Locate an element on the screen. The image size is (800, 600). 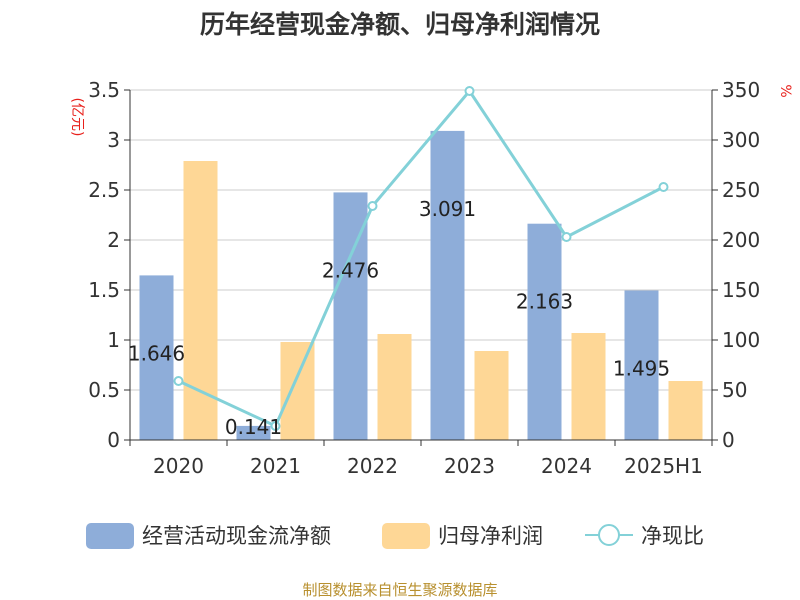
legend-marker is located at coordinates (609, 535).